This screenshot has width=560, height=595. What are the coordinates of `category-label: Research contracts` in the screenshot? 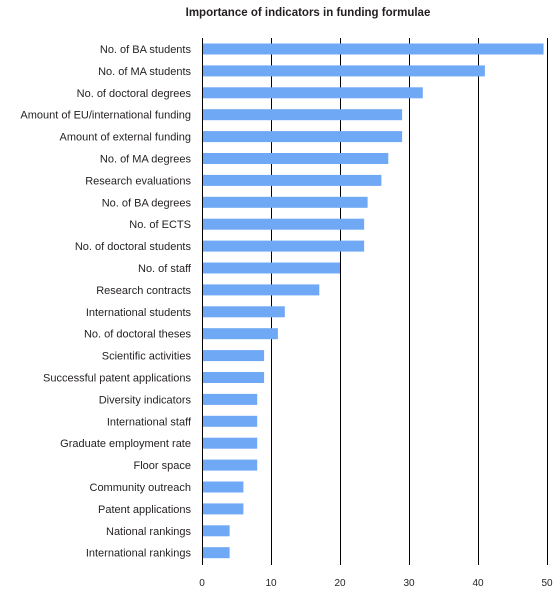 It's located at (143, 291).